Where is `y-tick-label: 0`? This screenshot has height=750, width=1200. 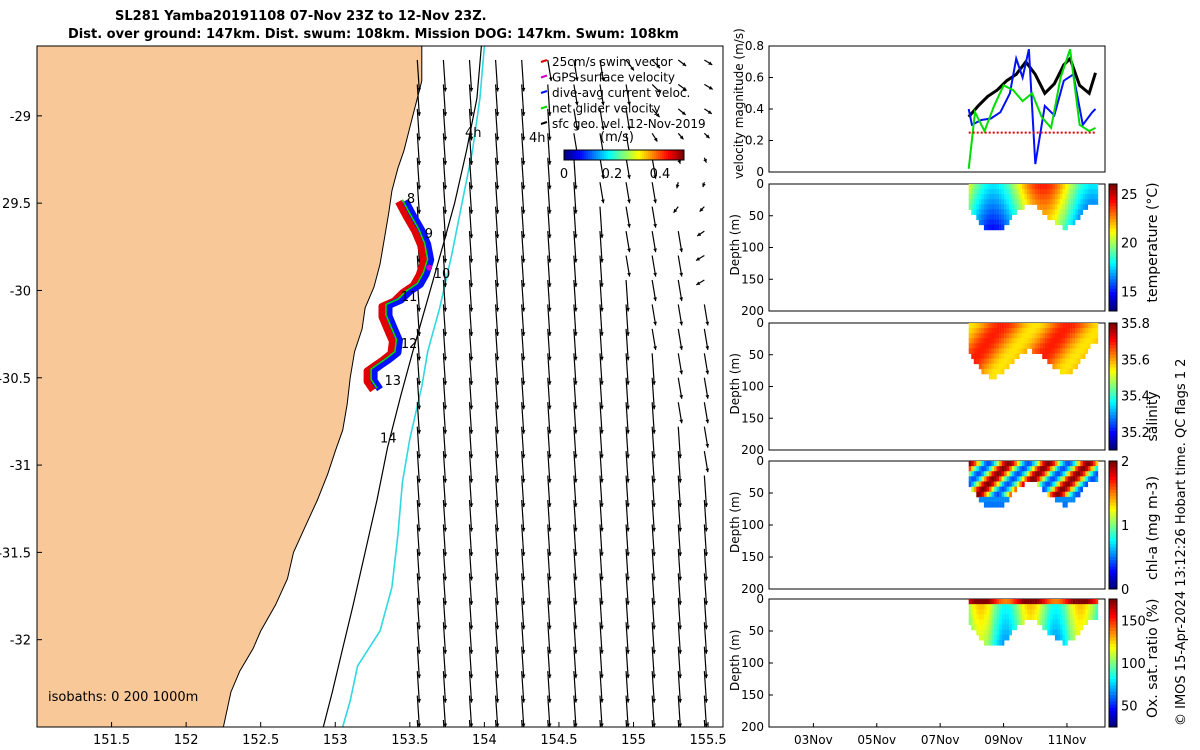
y-tick-label: 0 is located at coordinates (760, 172).